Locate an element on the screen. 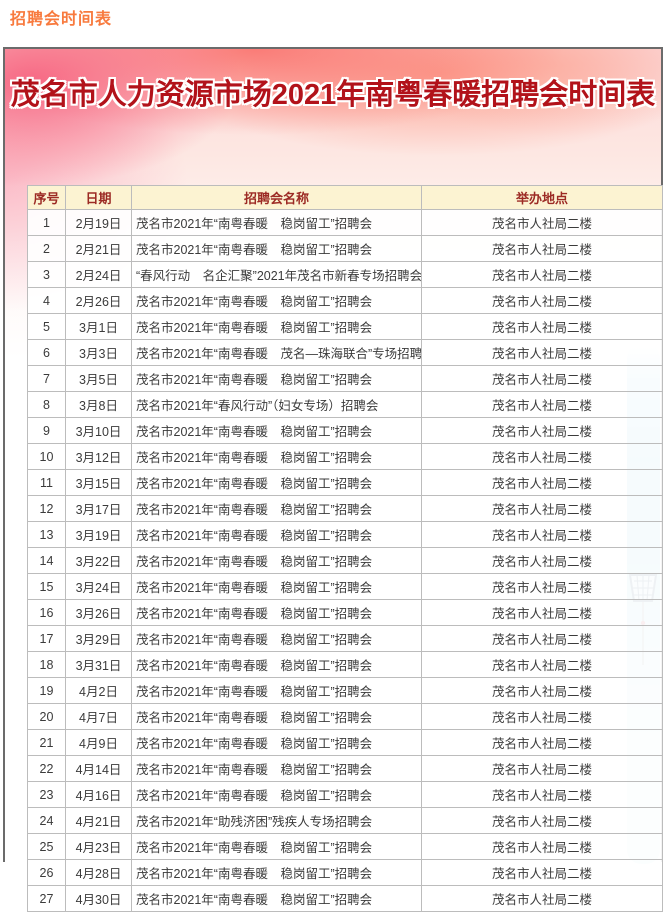  row-number-cell: 21 is located at coordinates (46, 742).